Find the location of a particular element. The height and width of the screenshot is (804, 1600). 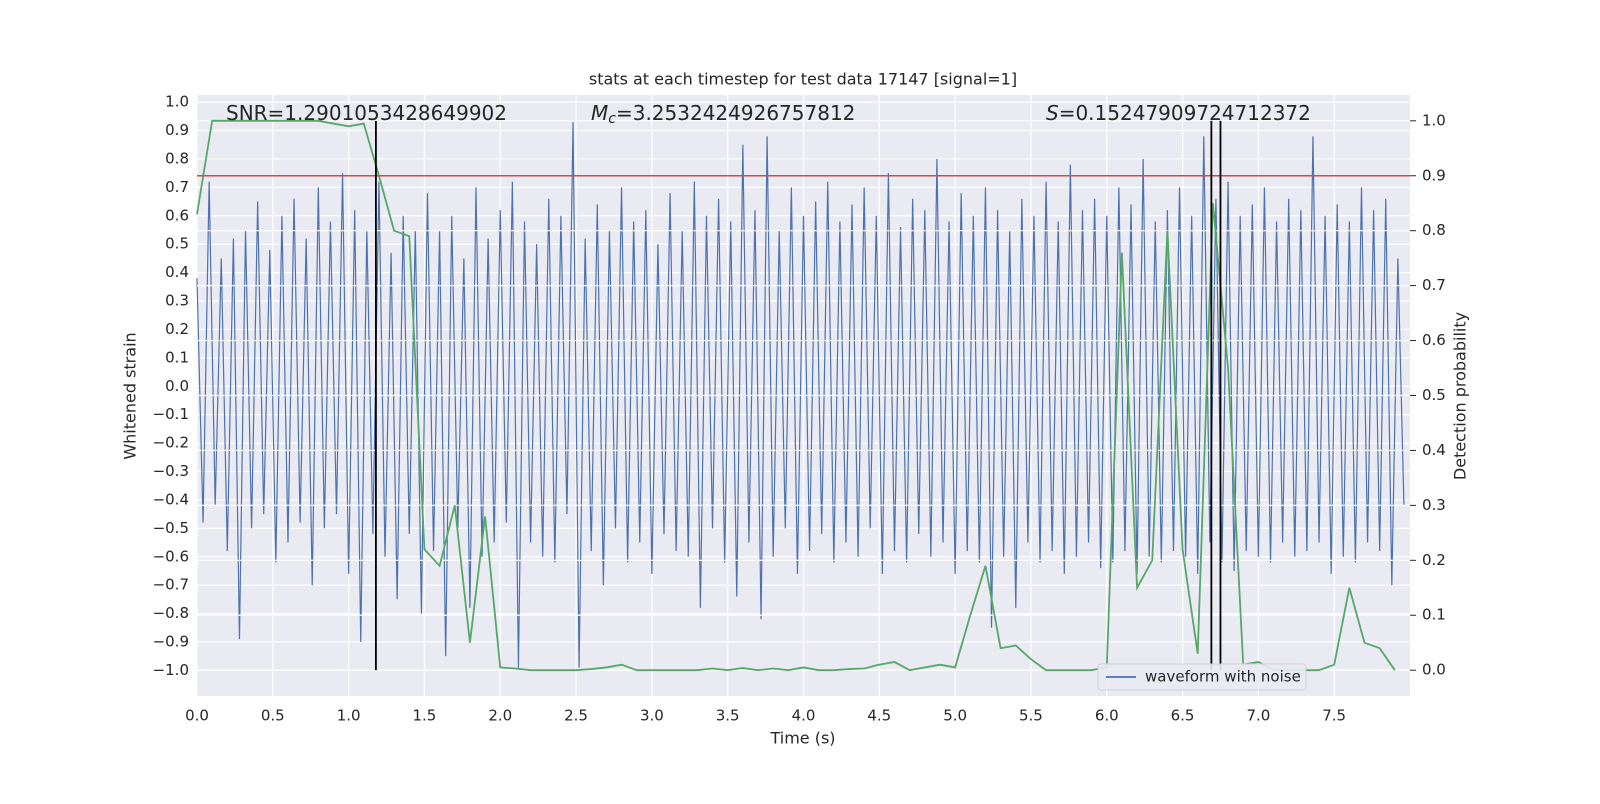

y2-tick-label: 1.0 is located at coordinates (1434, 120).